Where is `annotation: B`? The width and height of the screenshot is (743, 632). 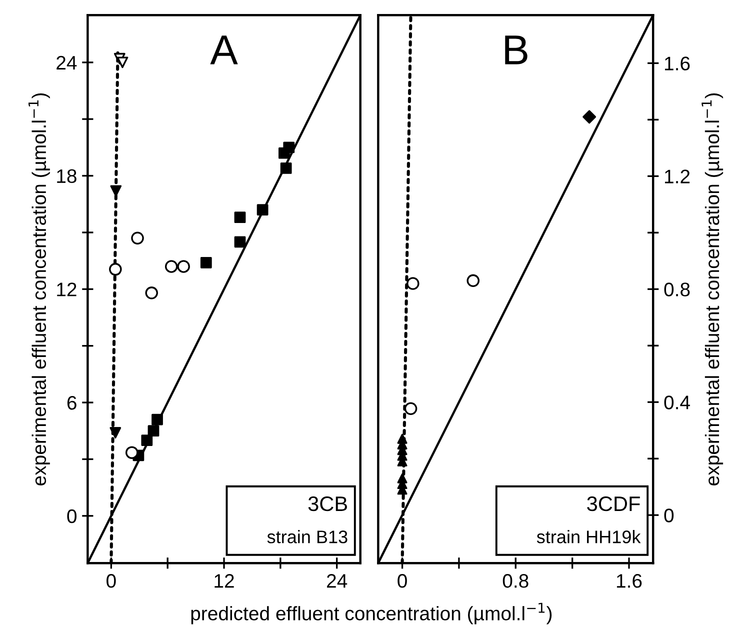
annotation: B is located at coordinates (516, 50).